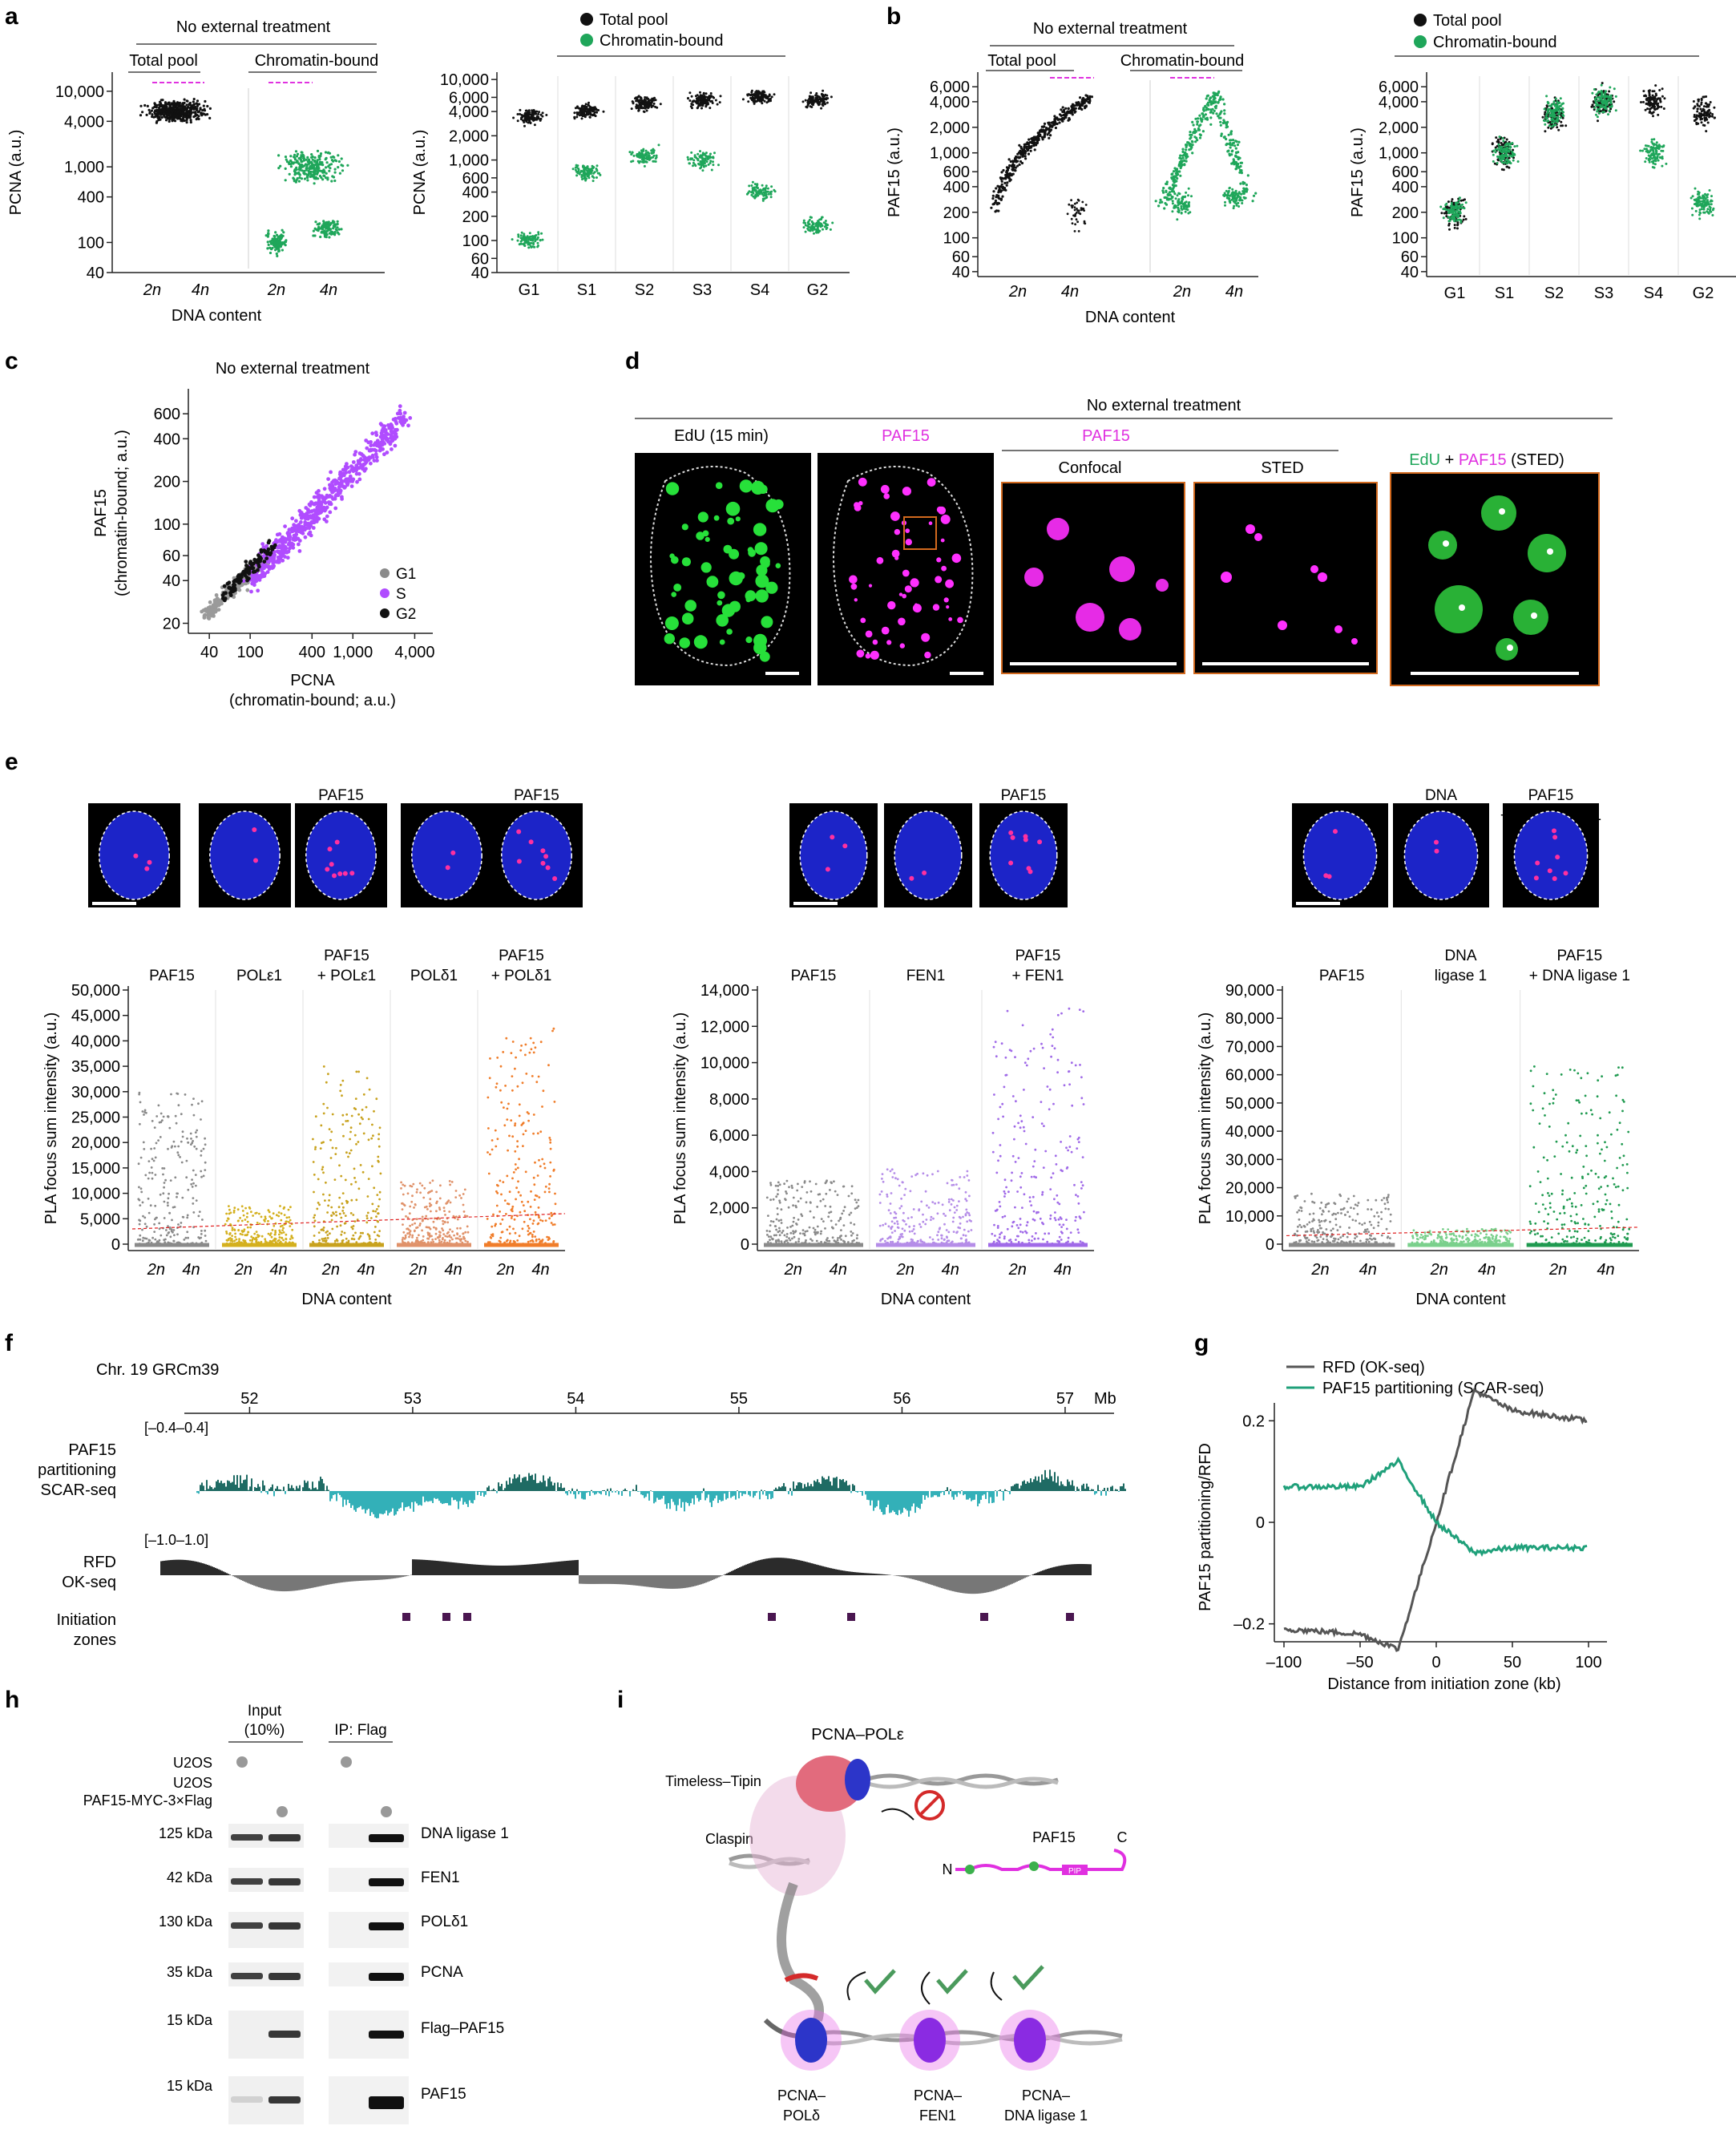 The height and width of the screenshot is (2146, 1736). Describe the element at coordinates (84, 167) in the screenshot. I see `y-tick-label: 1,000` at that location.